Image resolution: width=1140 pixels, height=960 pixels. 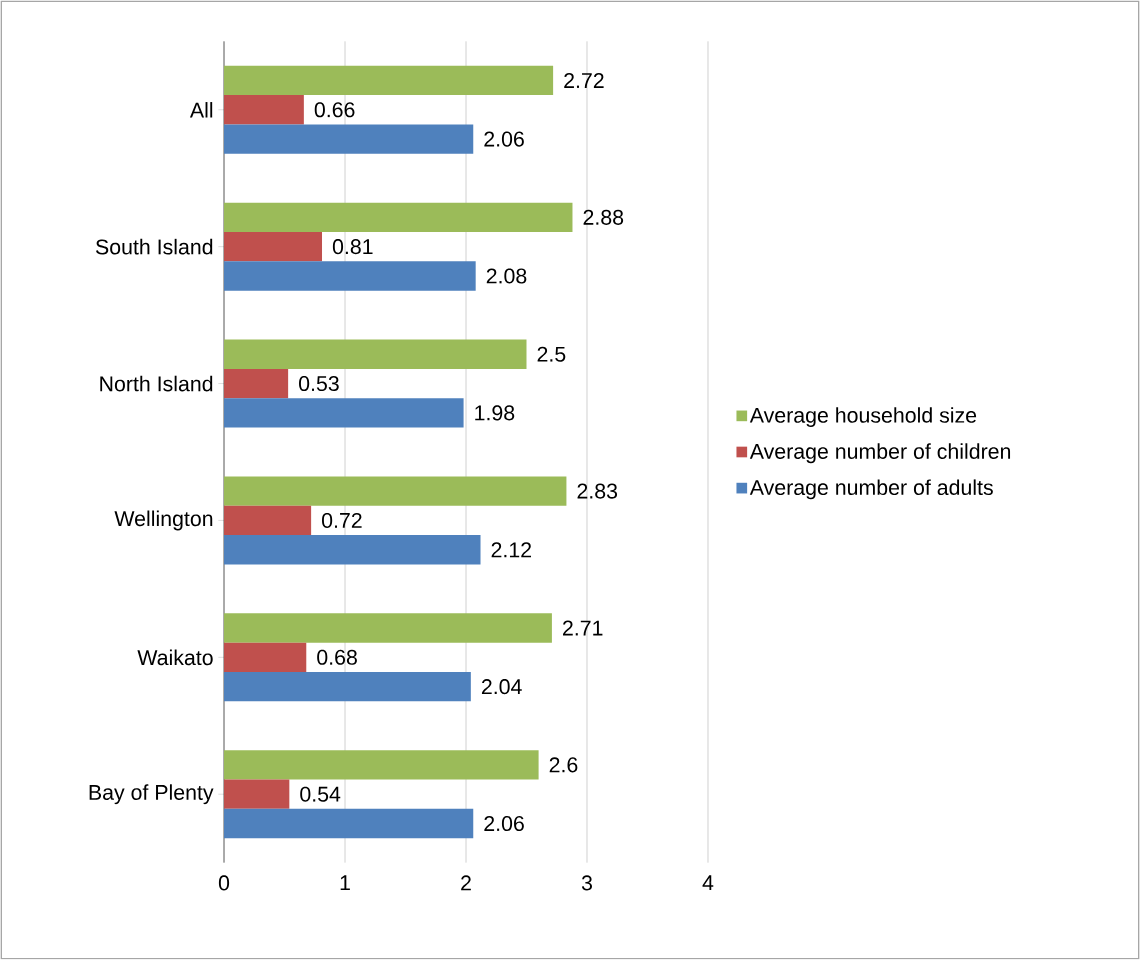 I want to click on data-label: 0.53, so click(x=319, y=384).